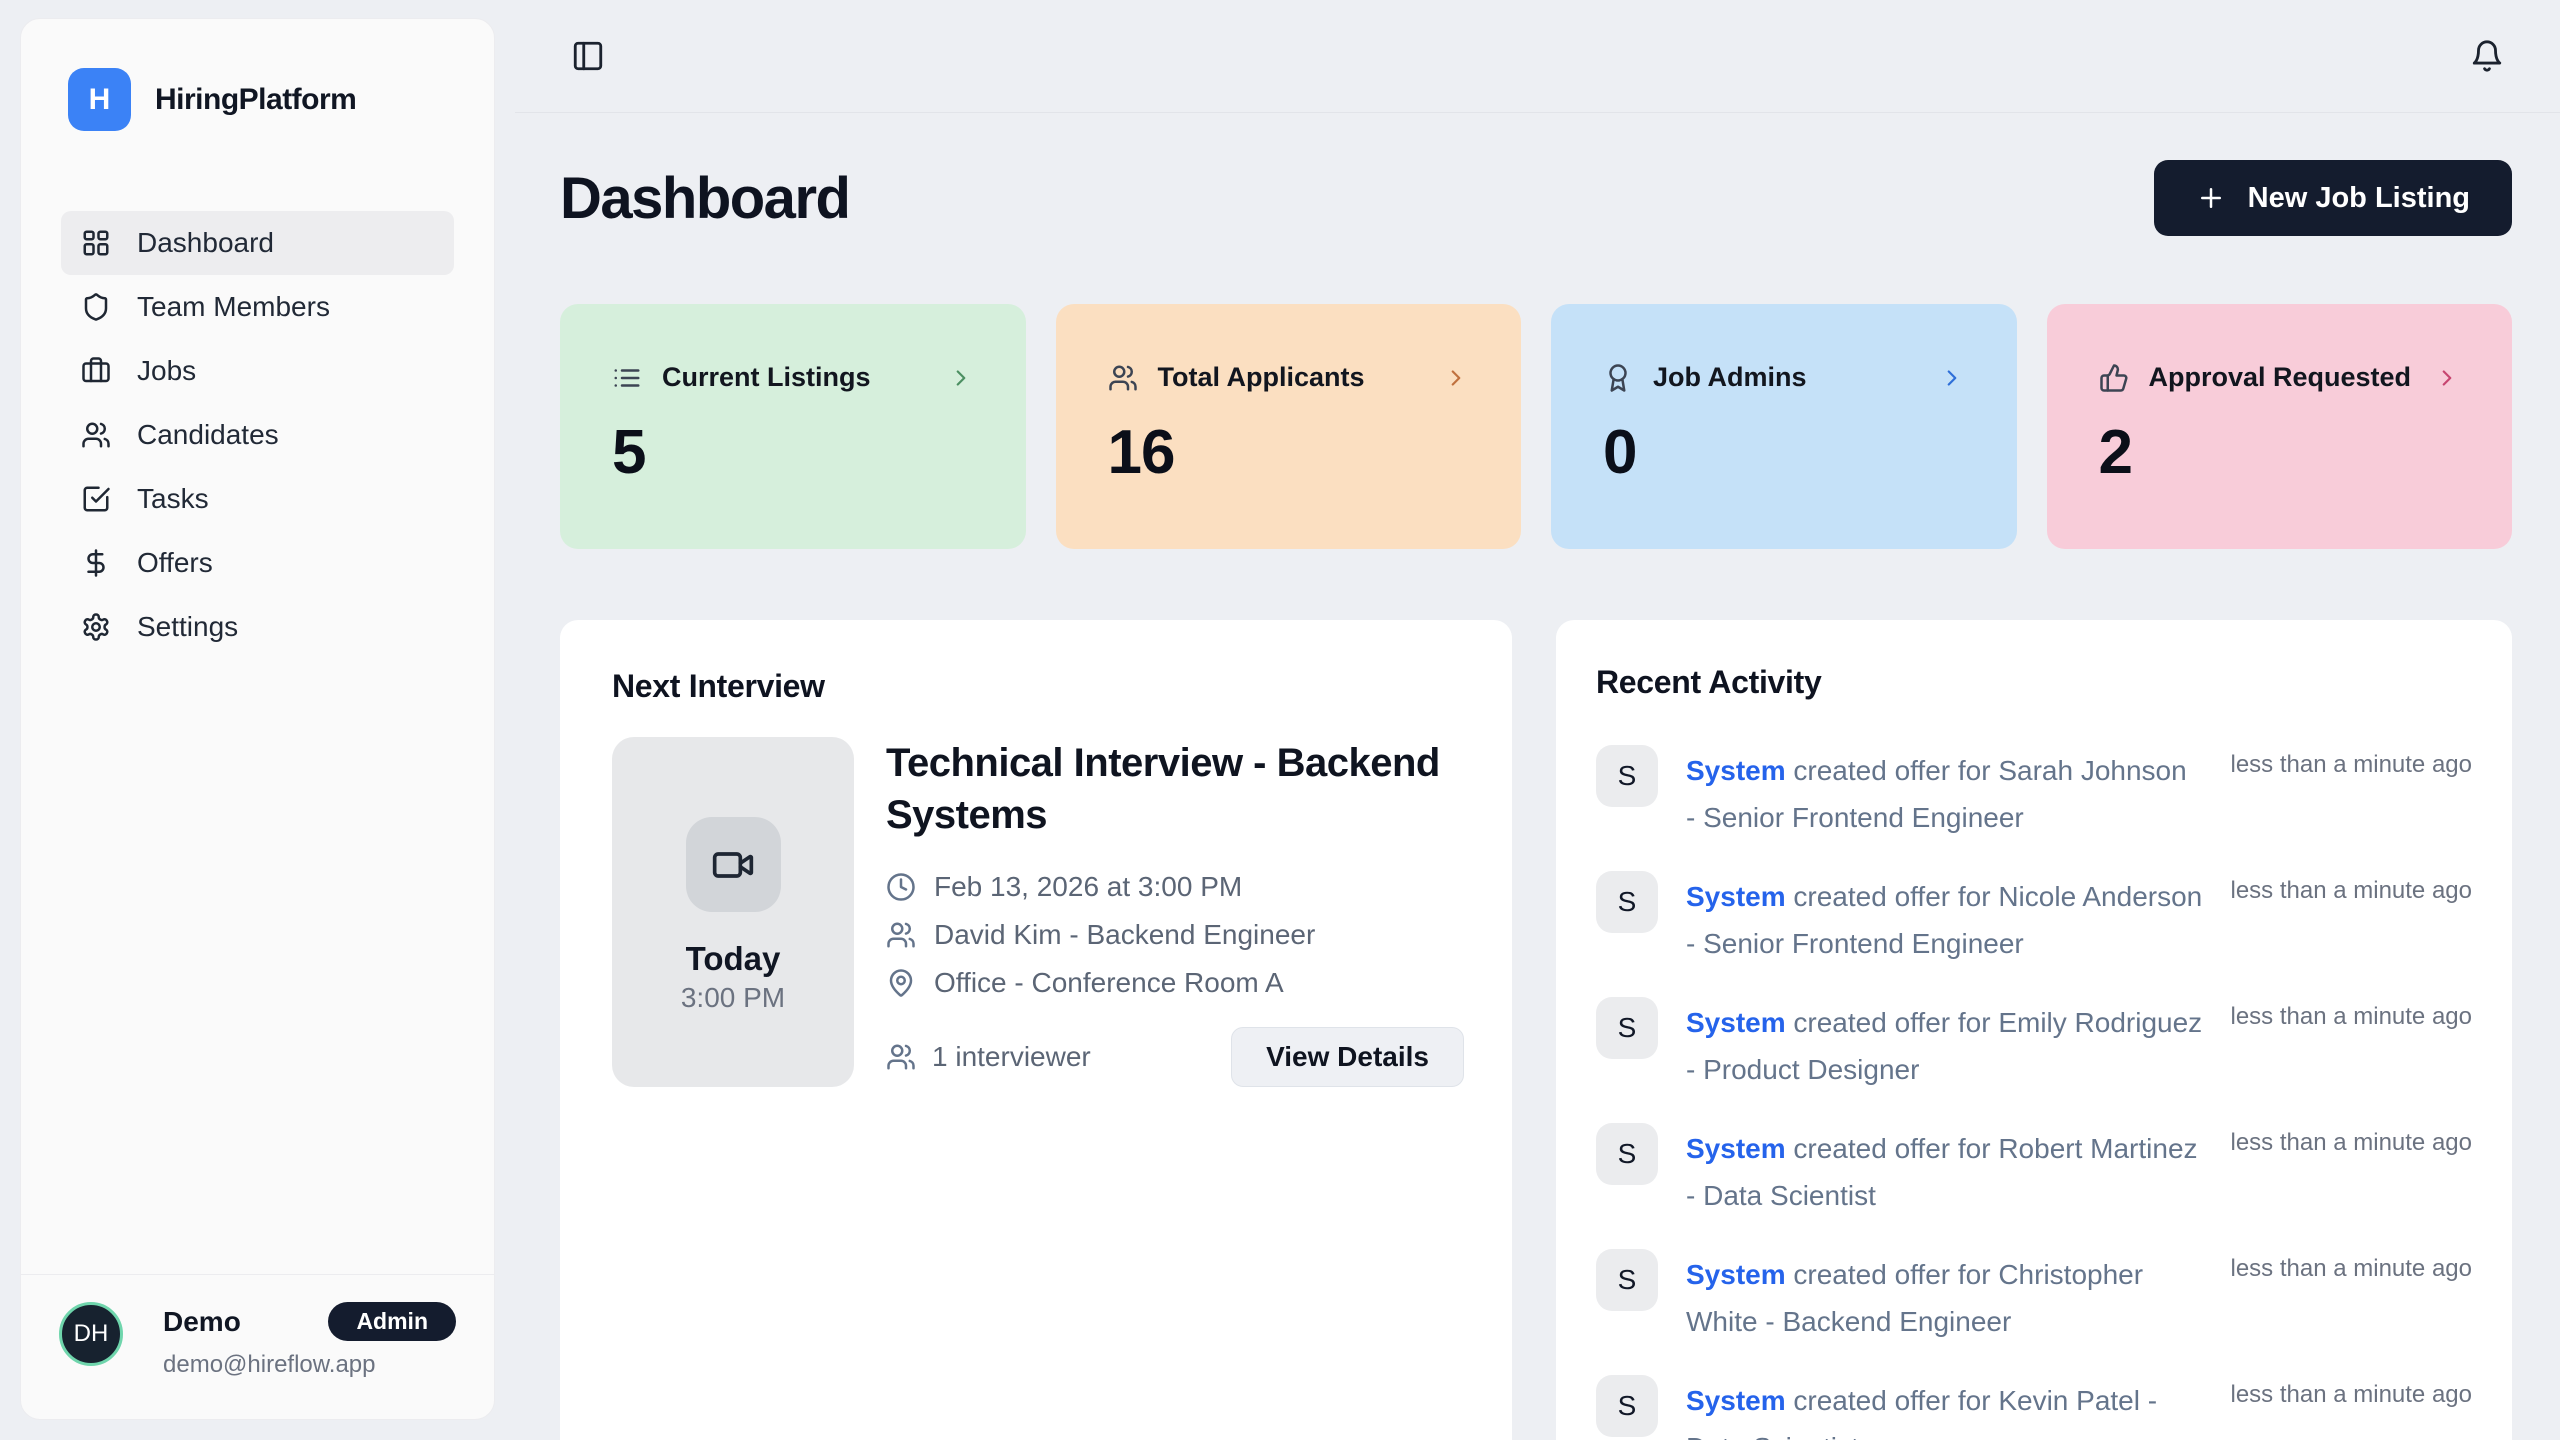 This screenshot has height=1440, width=2560. I want to click on interview-location-row: Office - Conference Room A, so click(1175, 983).